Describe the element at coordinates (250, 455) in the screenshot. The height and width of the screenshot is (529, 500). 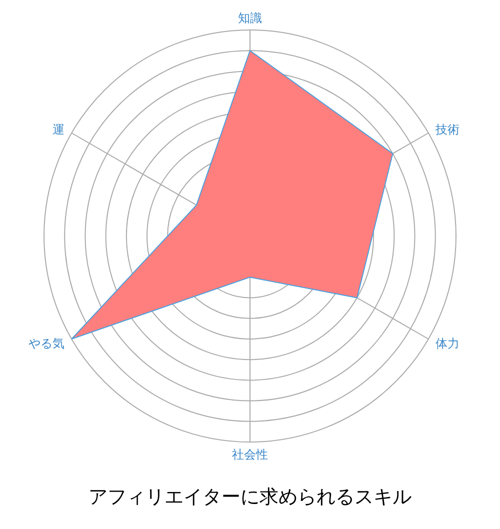
I see `spoke-label: 社会性` at that location.